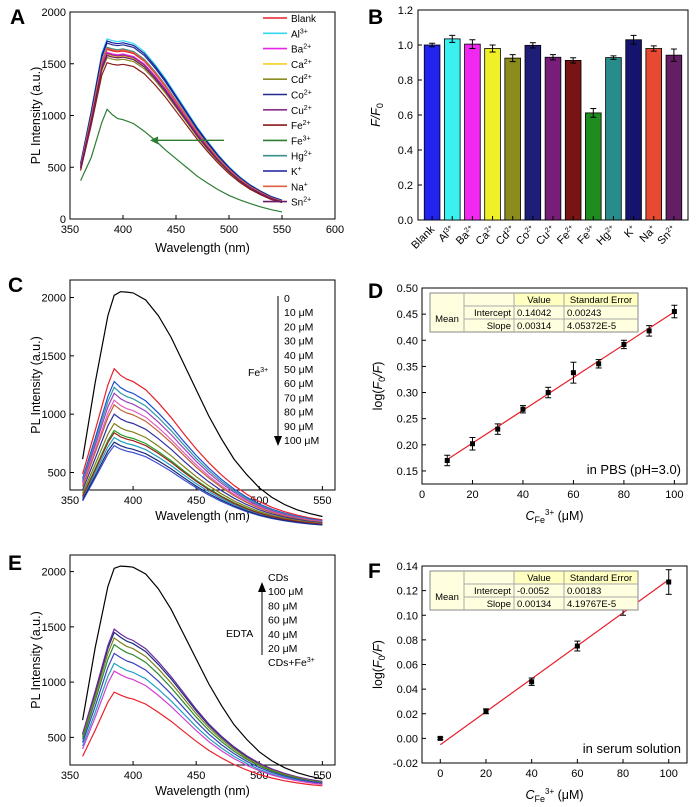 This screenshot has width=699, height=807. Describe the element at coordinates (36, 116) in the screenshot. I see `y-axis-label: PL Intensity (a.u.)` at that location.